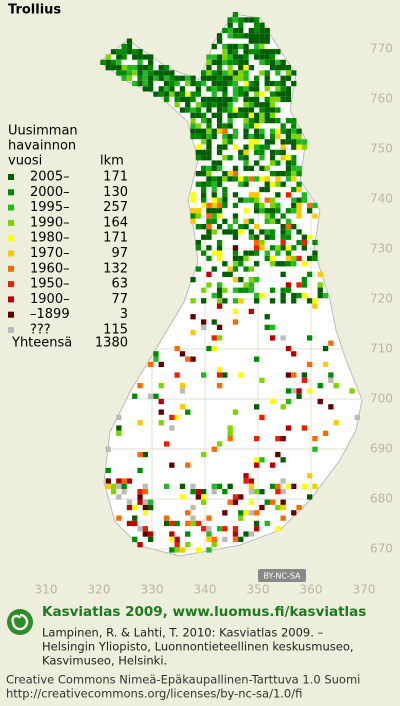 This screenshot has height=706, width=400. I want to click on citation: Kasvimuseo, Helsinki., so click(104, 661).